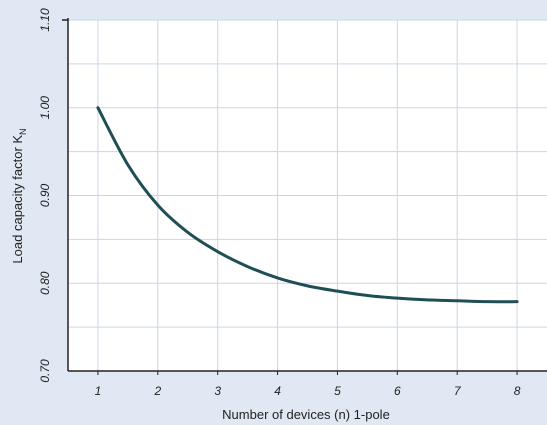 The image size is (547, 425). I want to click on y-tick-labels: 0.70 0.80 0.90 1.00 1.10, so click(45, 195).